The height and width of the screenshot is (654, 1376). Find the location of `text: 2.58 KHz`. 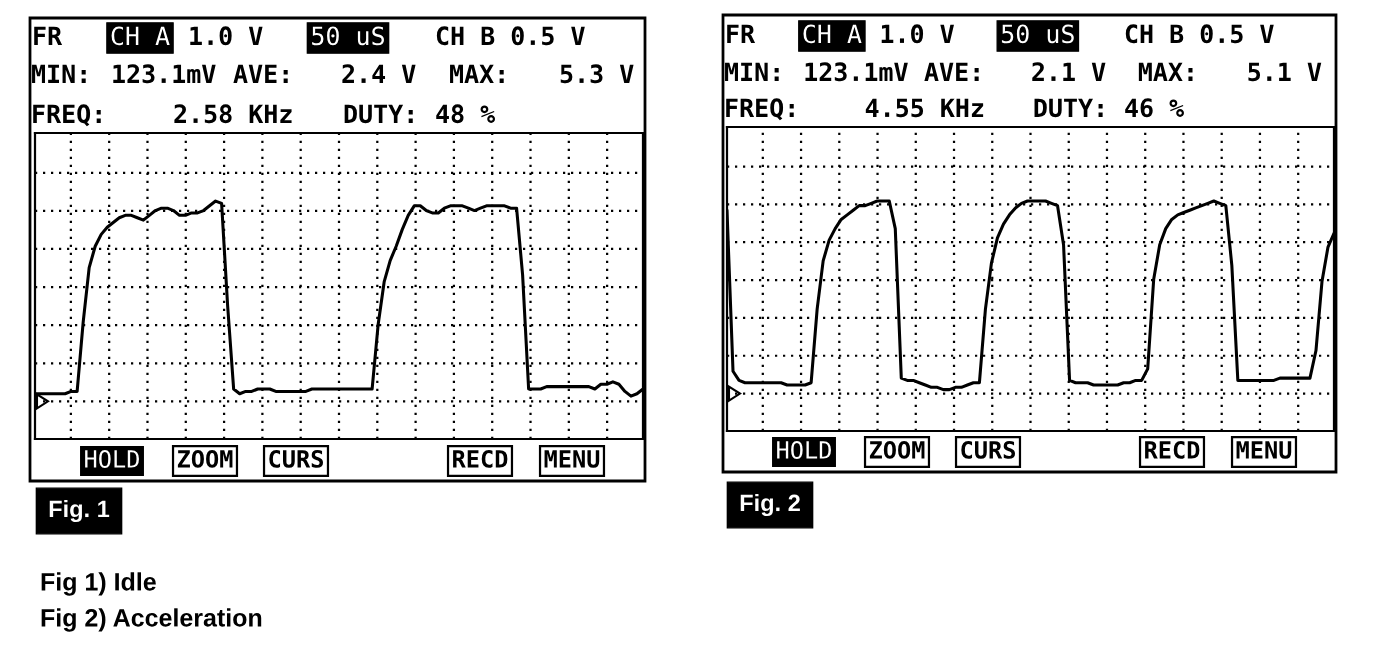

text: 2.58 KHz is located at coordinates (233, 114).